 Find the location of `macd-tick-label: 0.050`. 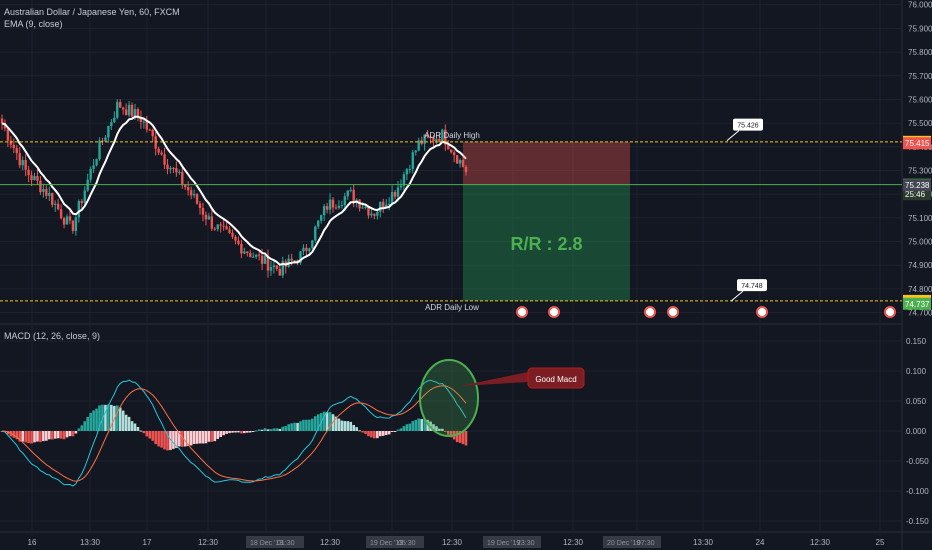

macd-tick-label: 0.050 is located at coordinates (916, 401).